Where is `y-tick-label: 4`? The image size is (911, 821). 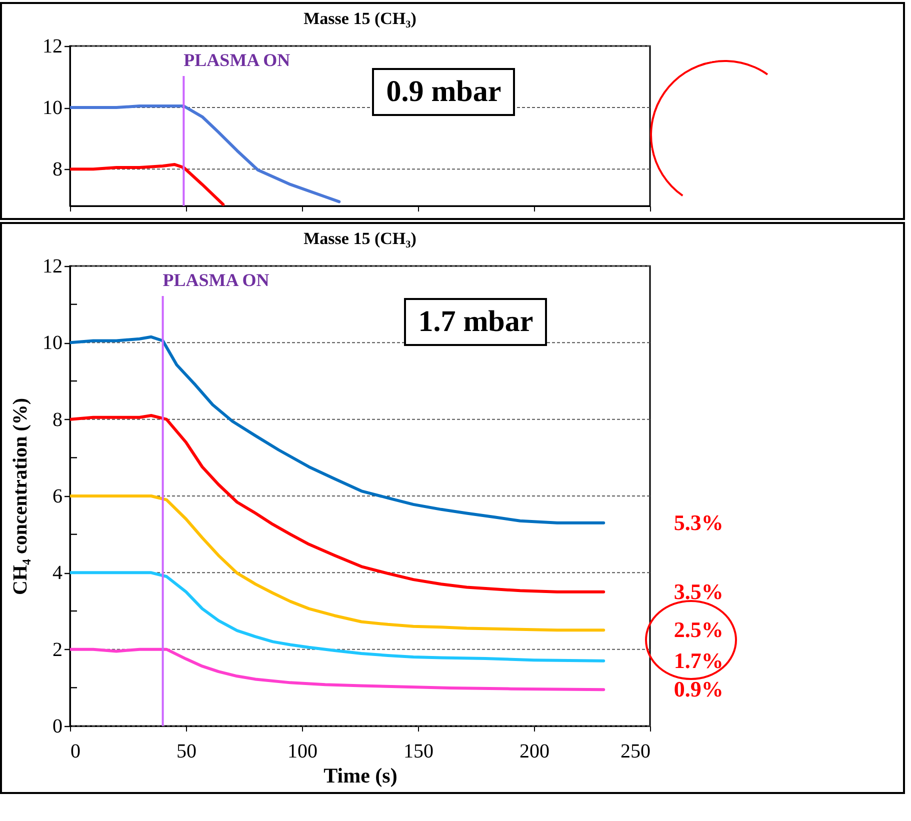 y-tick-label: 4 is located at coordinates (57, 573).